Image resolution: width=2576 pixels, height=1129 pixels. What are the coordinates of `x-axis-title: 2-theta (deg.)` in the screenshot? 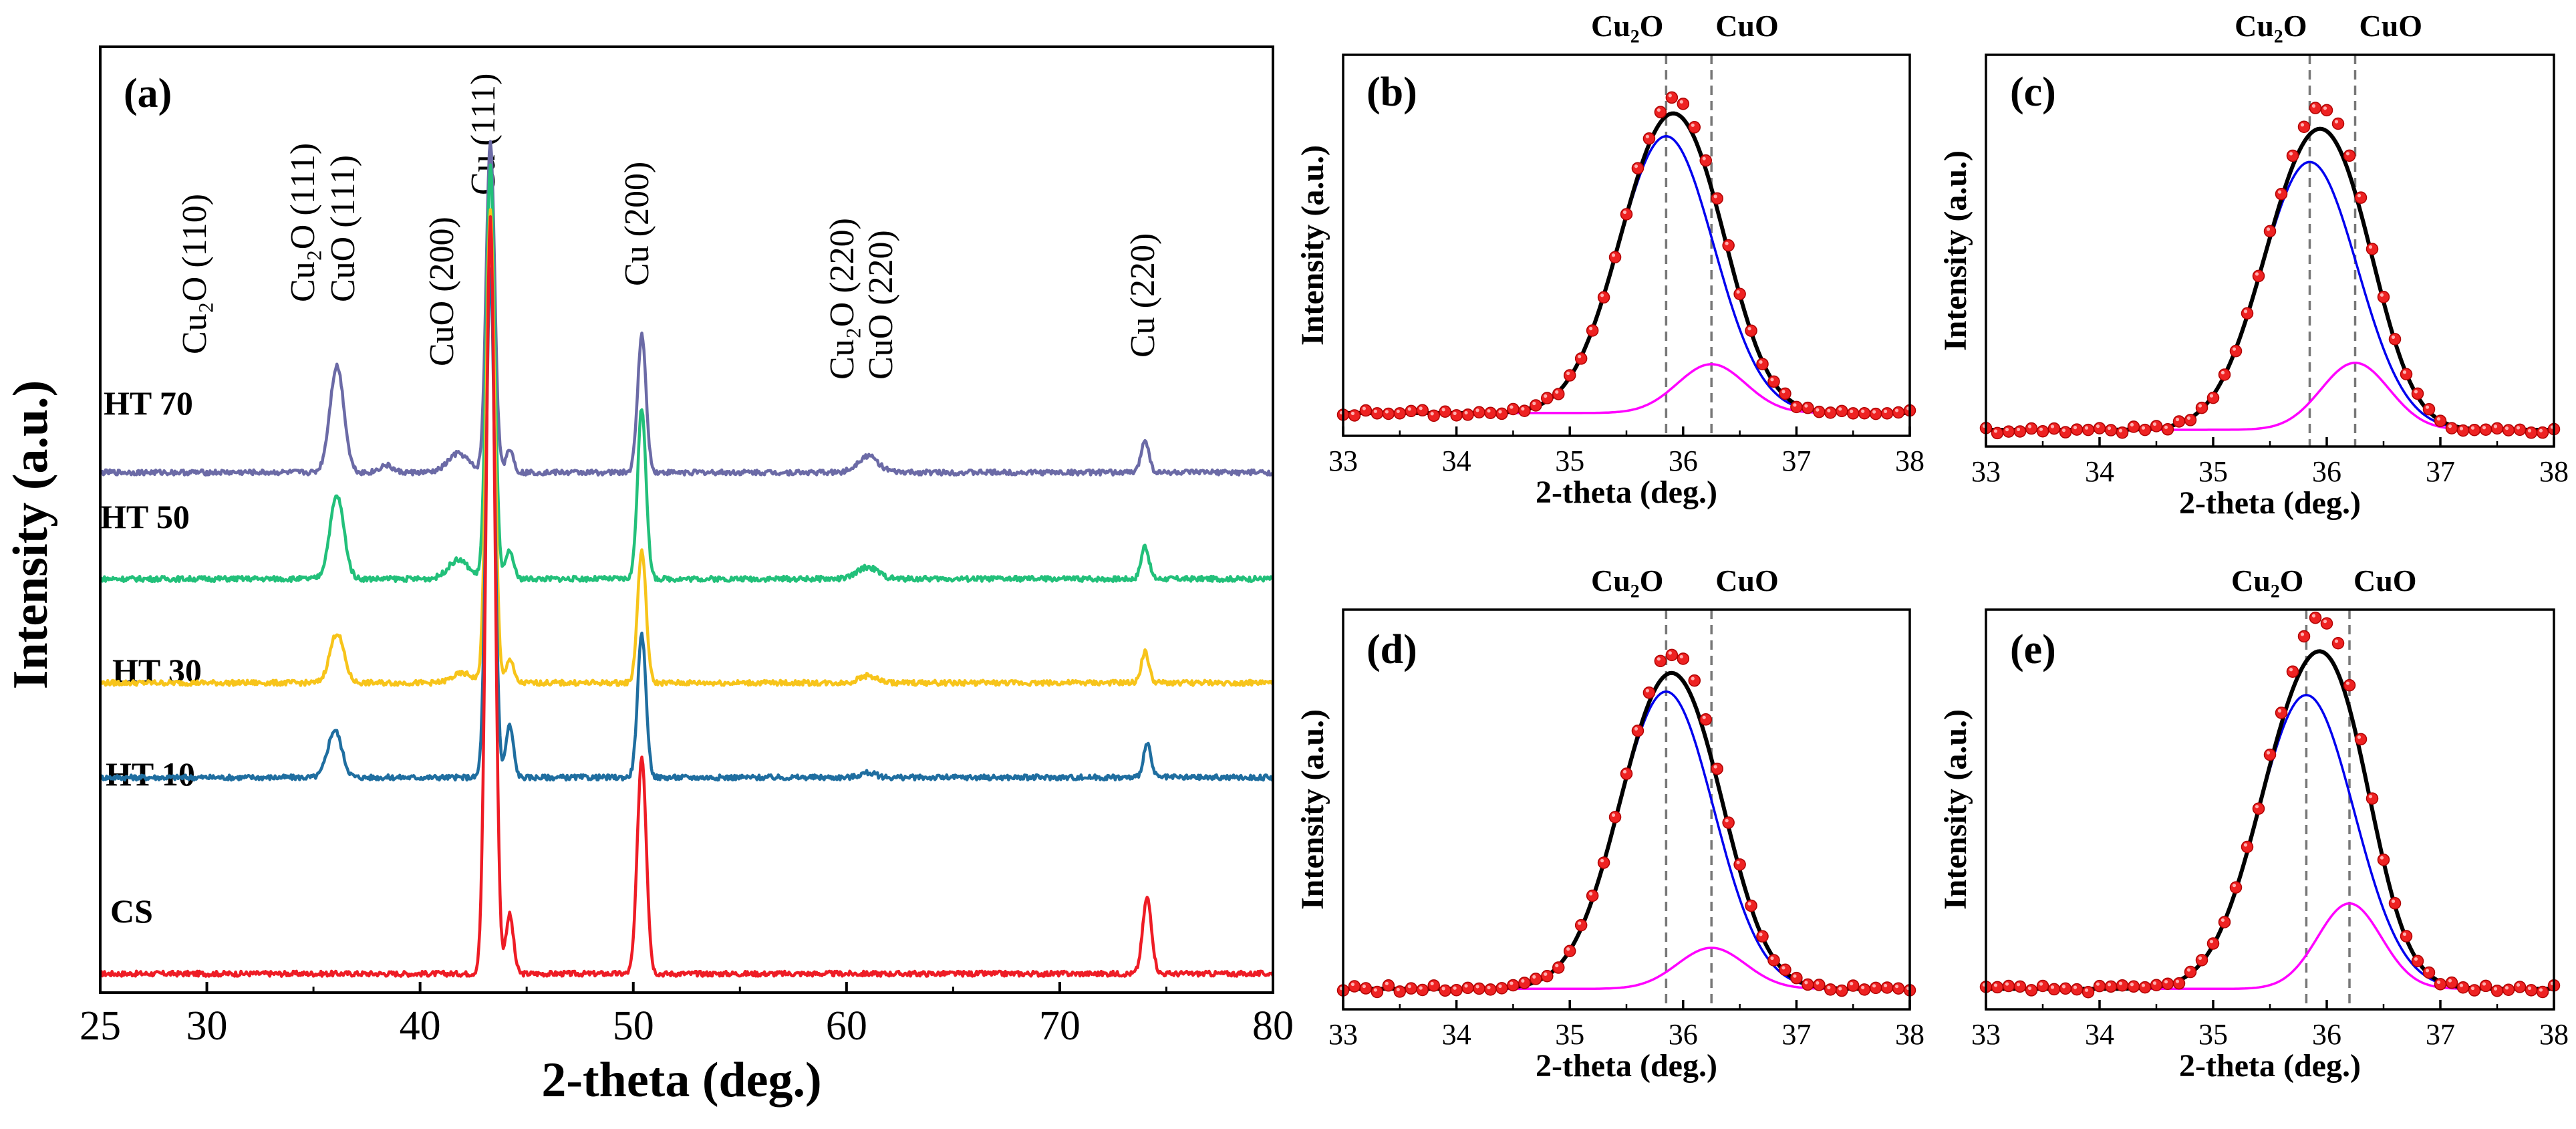 It's located at (2270, 503).